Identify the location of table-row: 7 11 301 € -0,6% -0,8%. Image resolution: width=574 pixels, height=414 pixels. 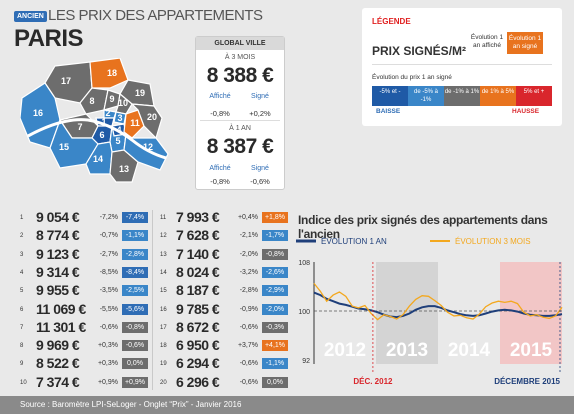
(85, 329).